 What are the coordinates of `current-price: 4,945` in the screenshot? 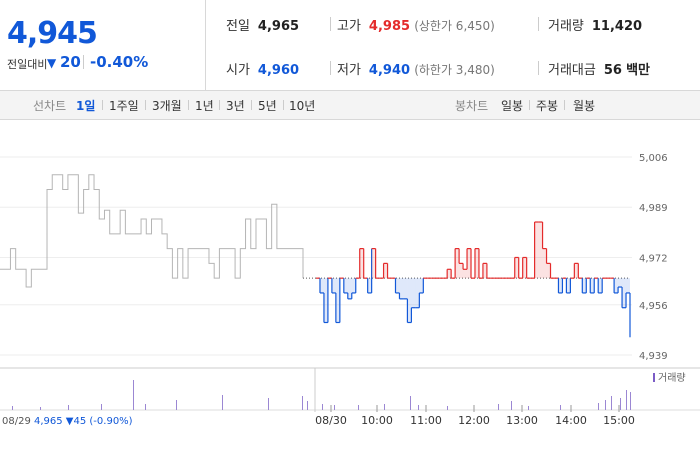 It's located at (52, 33).